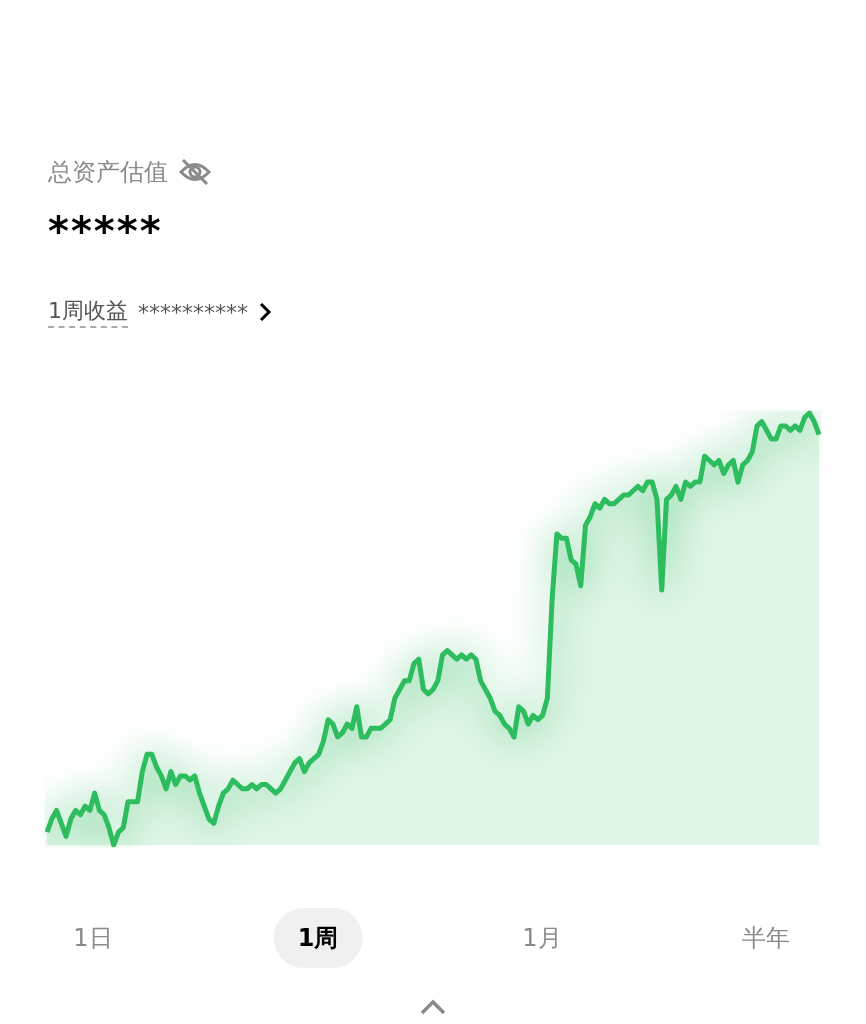 The image size is (866, 1024). What do you see at coordinates (105, 231) in the screenshot?
I see `chart-subtitle: *****` at bounding box center [105, 231].